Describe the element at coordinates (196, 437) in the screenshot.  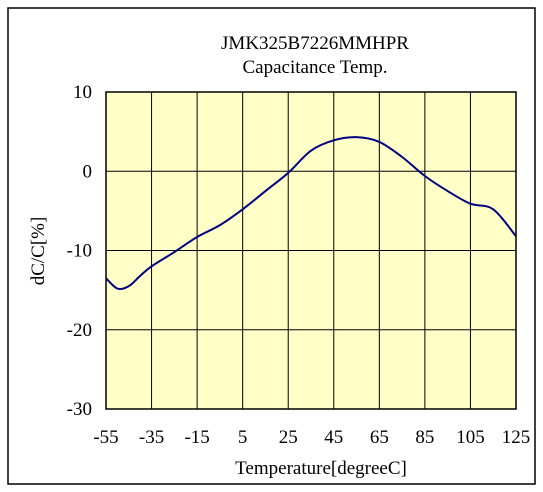
I see `x-tick-label: -15` at that location.